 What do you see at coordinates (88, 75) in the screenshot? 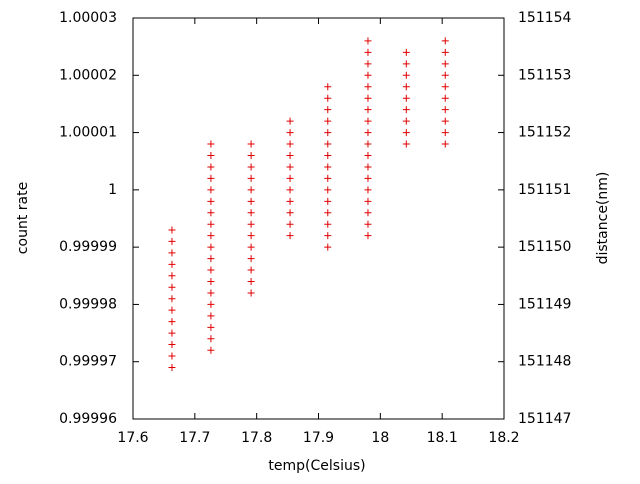
I see `y-tick-label: 1.00002` at bounding box center [88, 75].